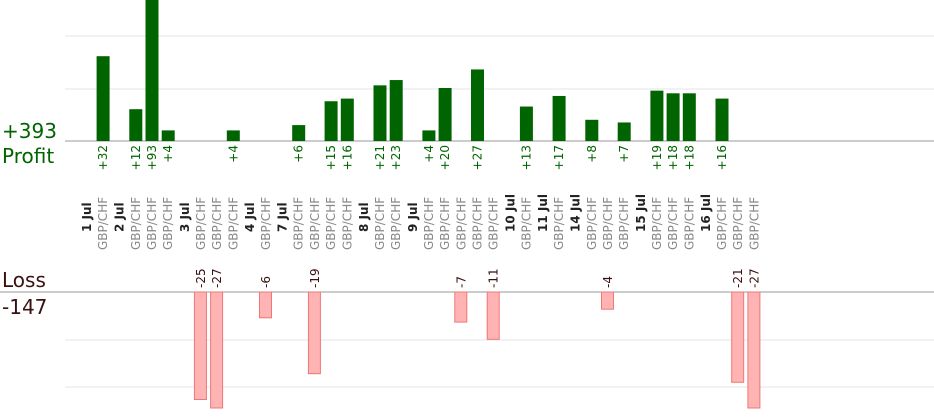 Image resolution: width=934 pixels, height=420 pixels. I want to click on day-label: 14 Jul, so click(576, 213).